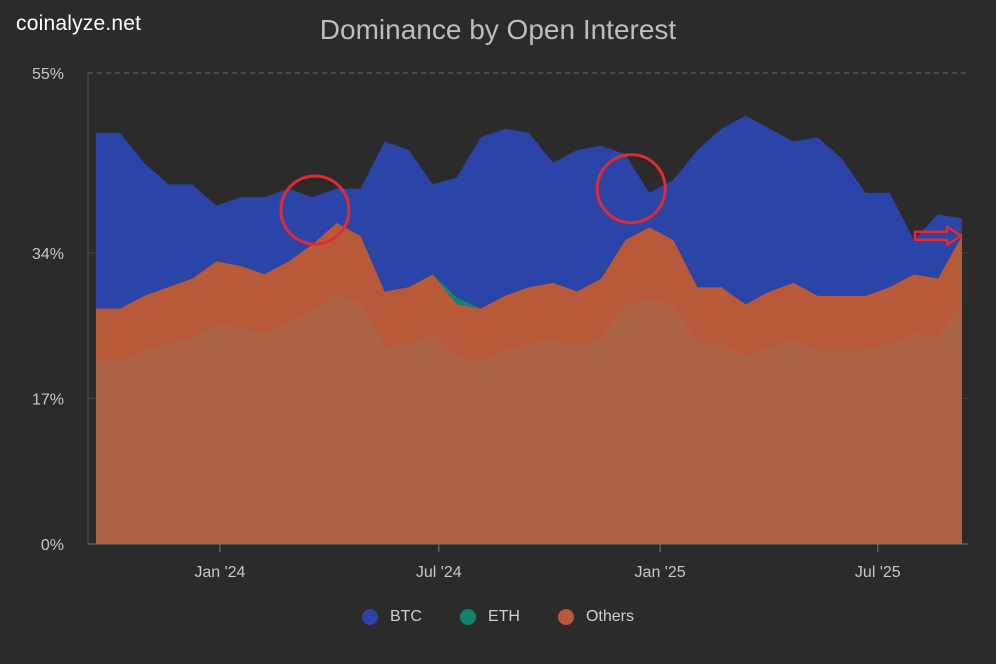  Describe the element at coordinates (79, 23) in the screenshot. I see `site-brand: coinalyze.net` at that location.